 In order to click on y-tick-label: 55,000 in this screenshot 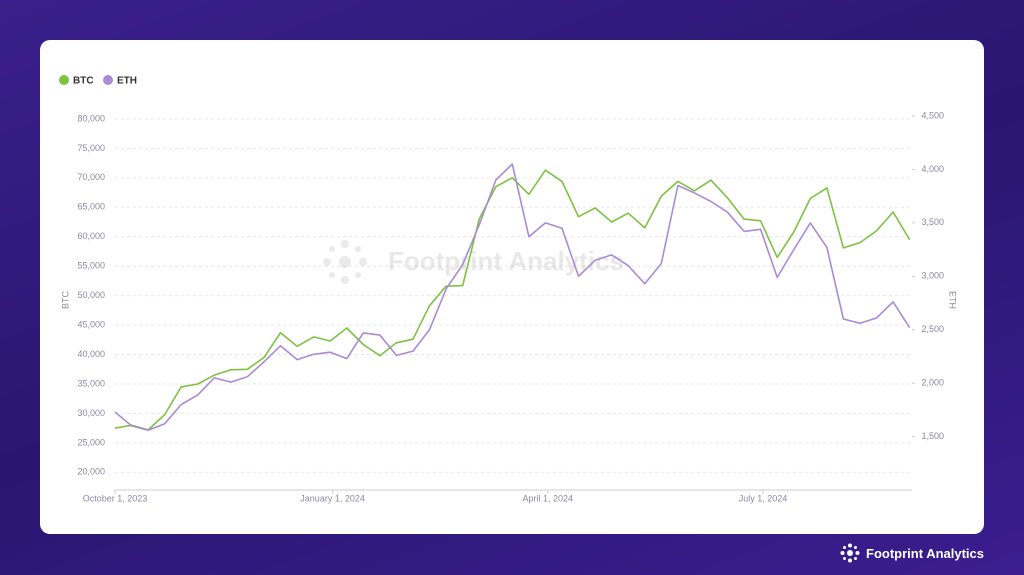, I will do `click(91, 266)`.